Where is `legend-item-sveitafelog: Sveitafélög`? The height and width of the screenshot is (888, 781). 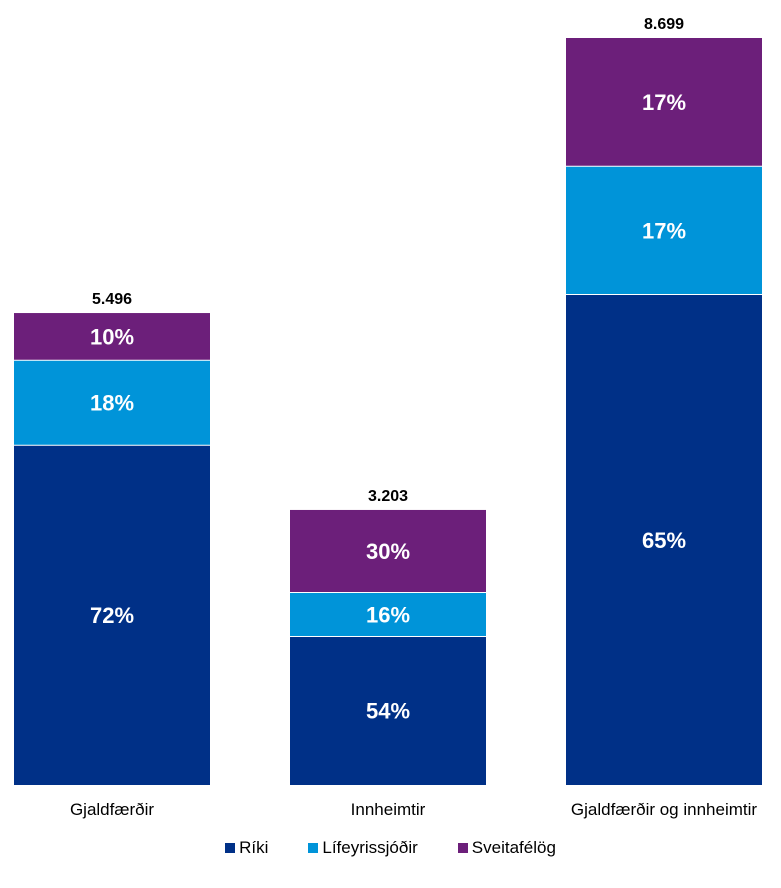
legend-item-sveitafelog: Sveitafélög is located at coordinates (506, 848).